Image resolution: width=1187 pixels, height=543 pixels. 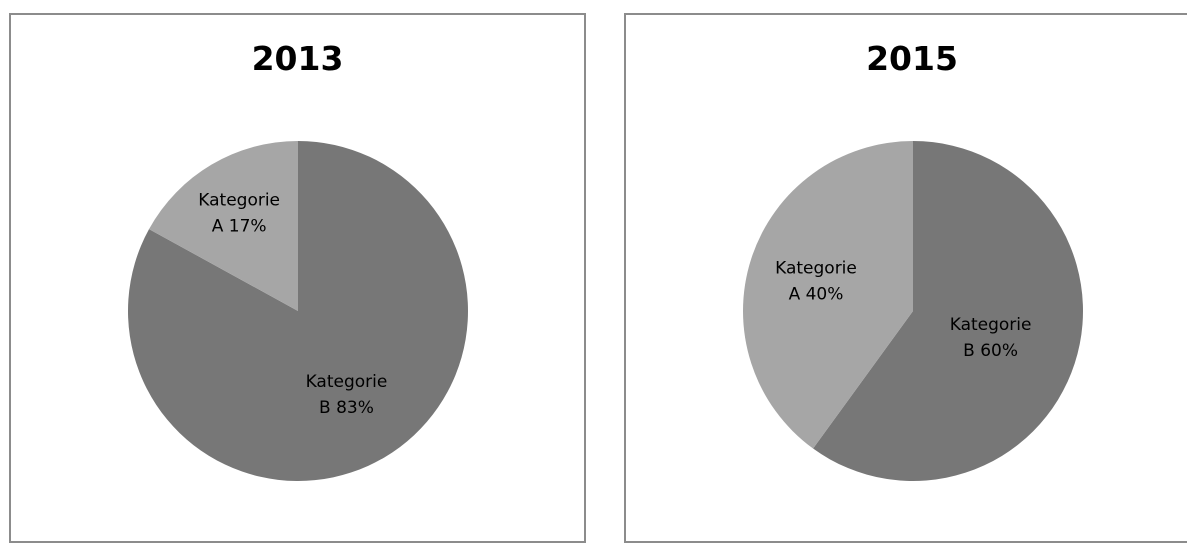 What do you see at coordinates (347, 395) in the screenshot?
I see `slice-data-label: Kategorie B 83%` at bounding box center [347, 395].